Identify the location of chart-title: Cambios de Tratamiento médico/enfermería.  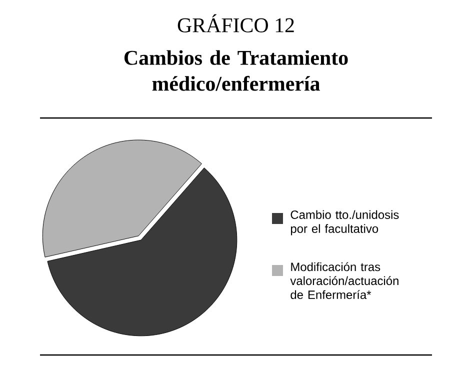
(236, 70).